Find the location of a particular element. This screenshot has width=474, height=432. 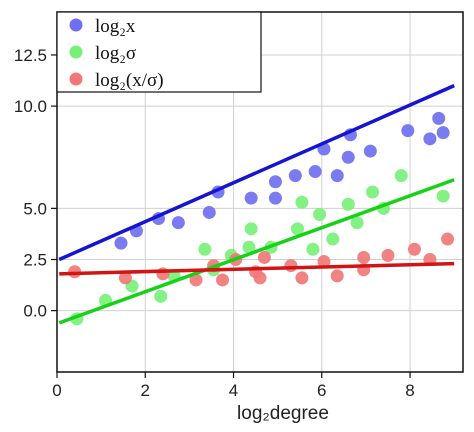

x-axis-title: log₂degree is located at coordinates (283, 413).